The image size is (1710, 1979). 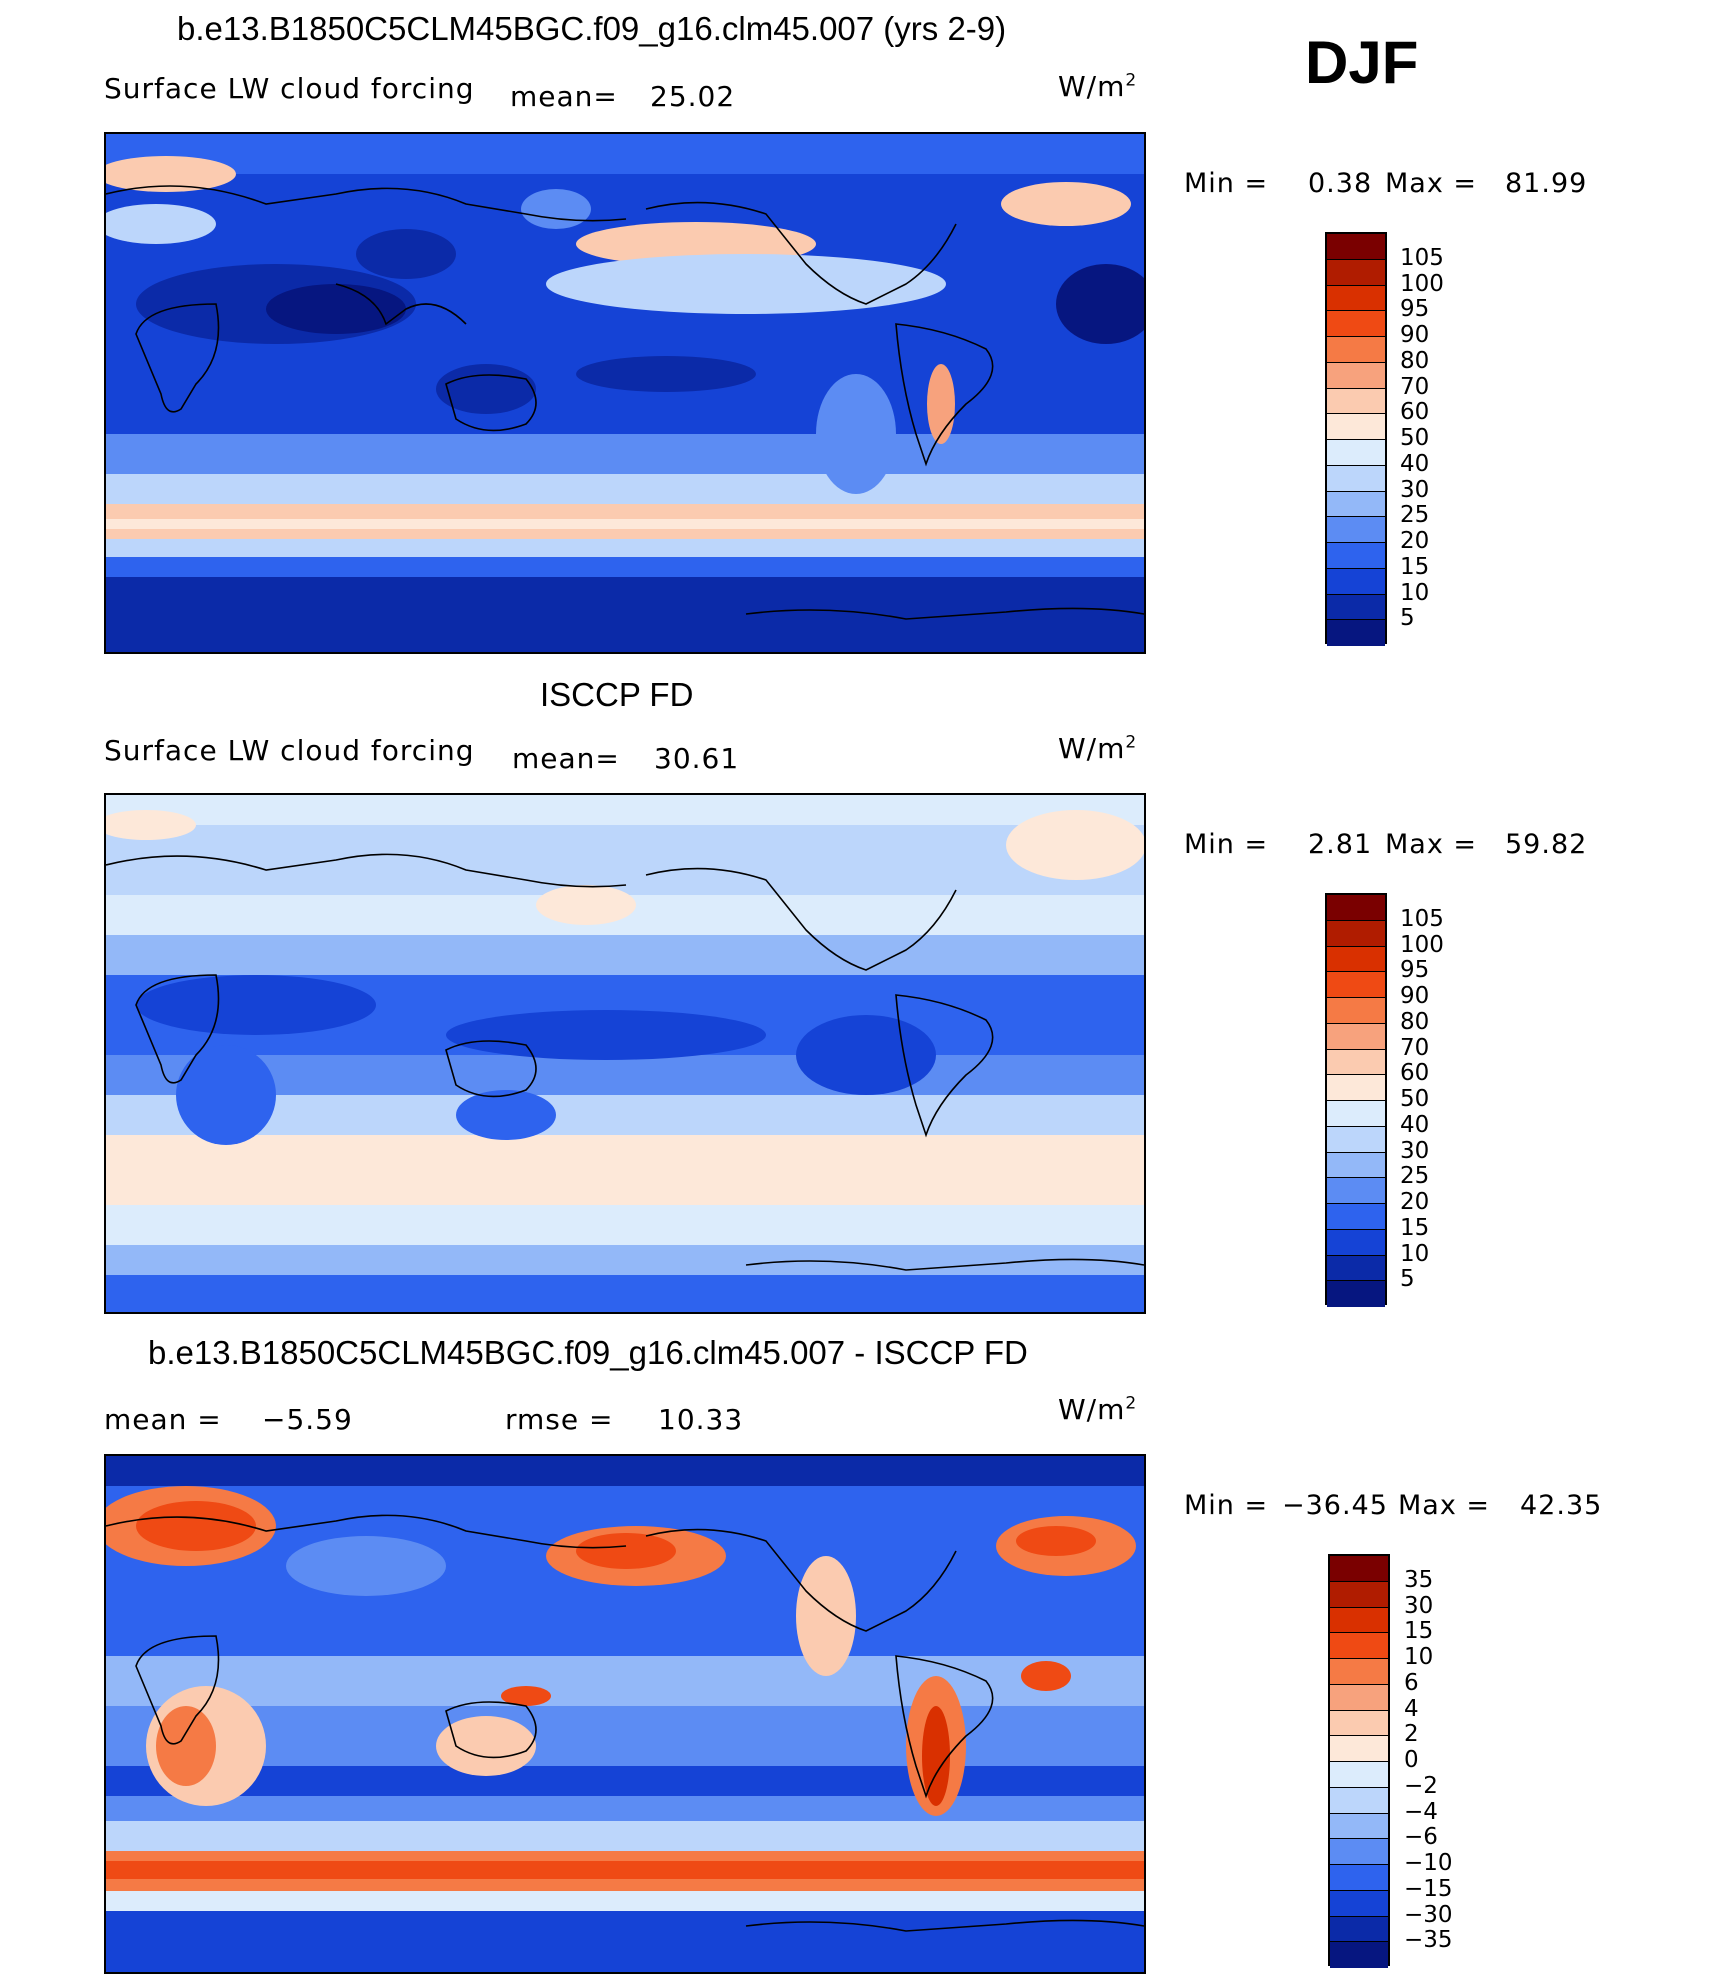 What do you see at coordinates (1340, 183) in the screenshot?
I see `panel1-min-value: 0.38` at bounding box center [1340, 183].